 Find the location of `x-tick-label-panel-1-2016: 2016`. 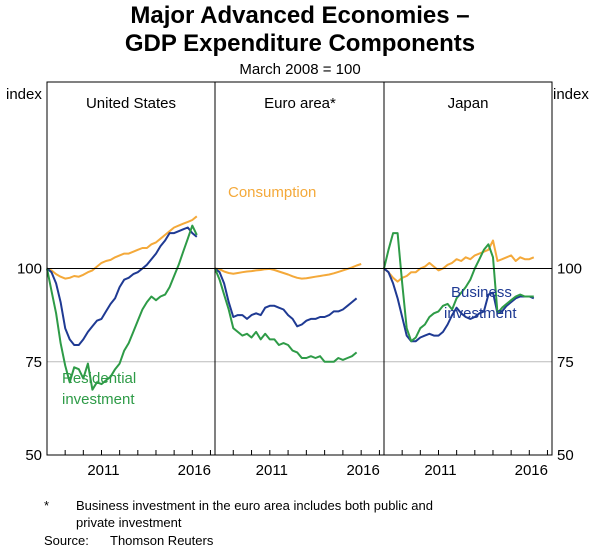

x-tick-label-panel-1-2016: 2016 is located at coordinates (194, 470).